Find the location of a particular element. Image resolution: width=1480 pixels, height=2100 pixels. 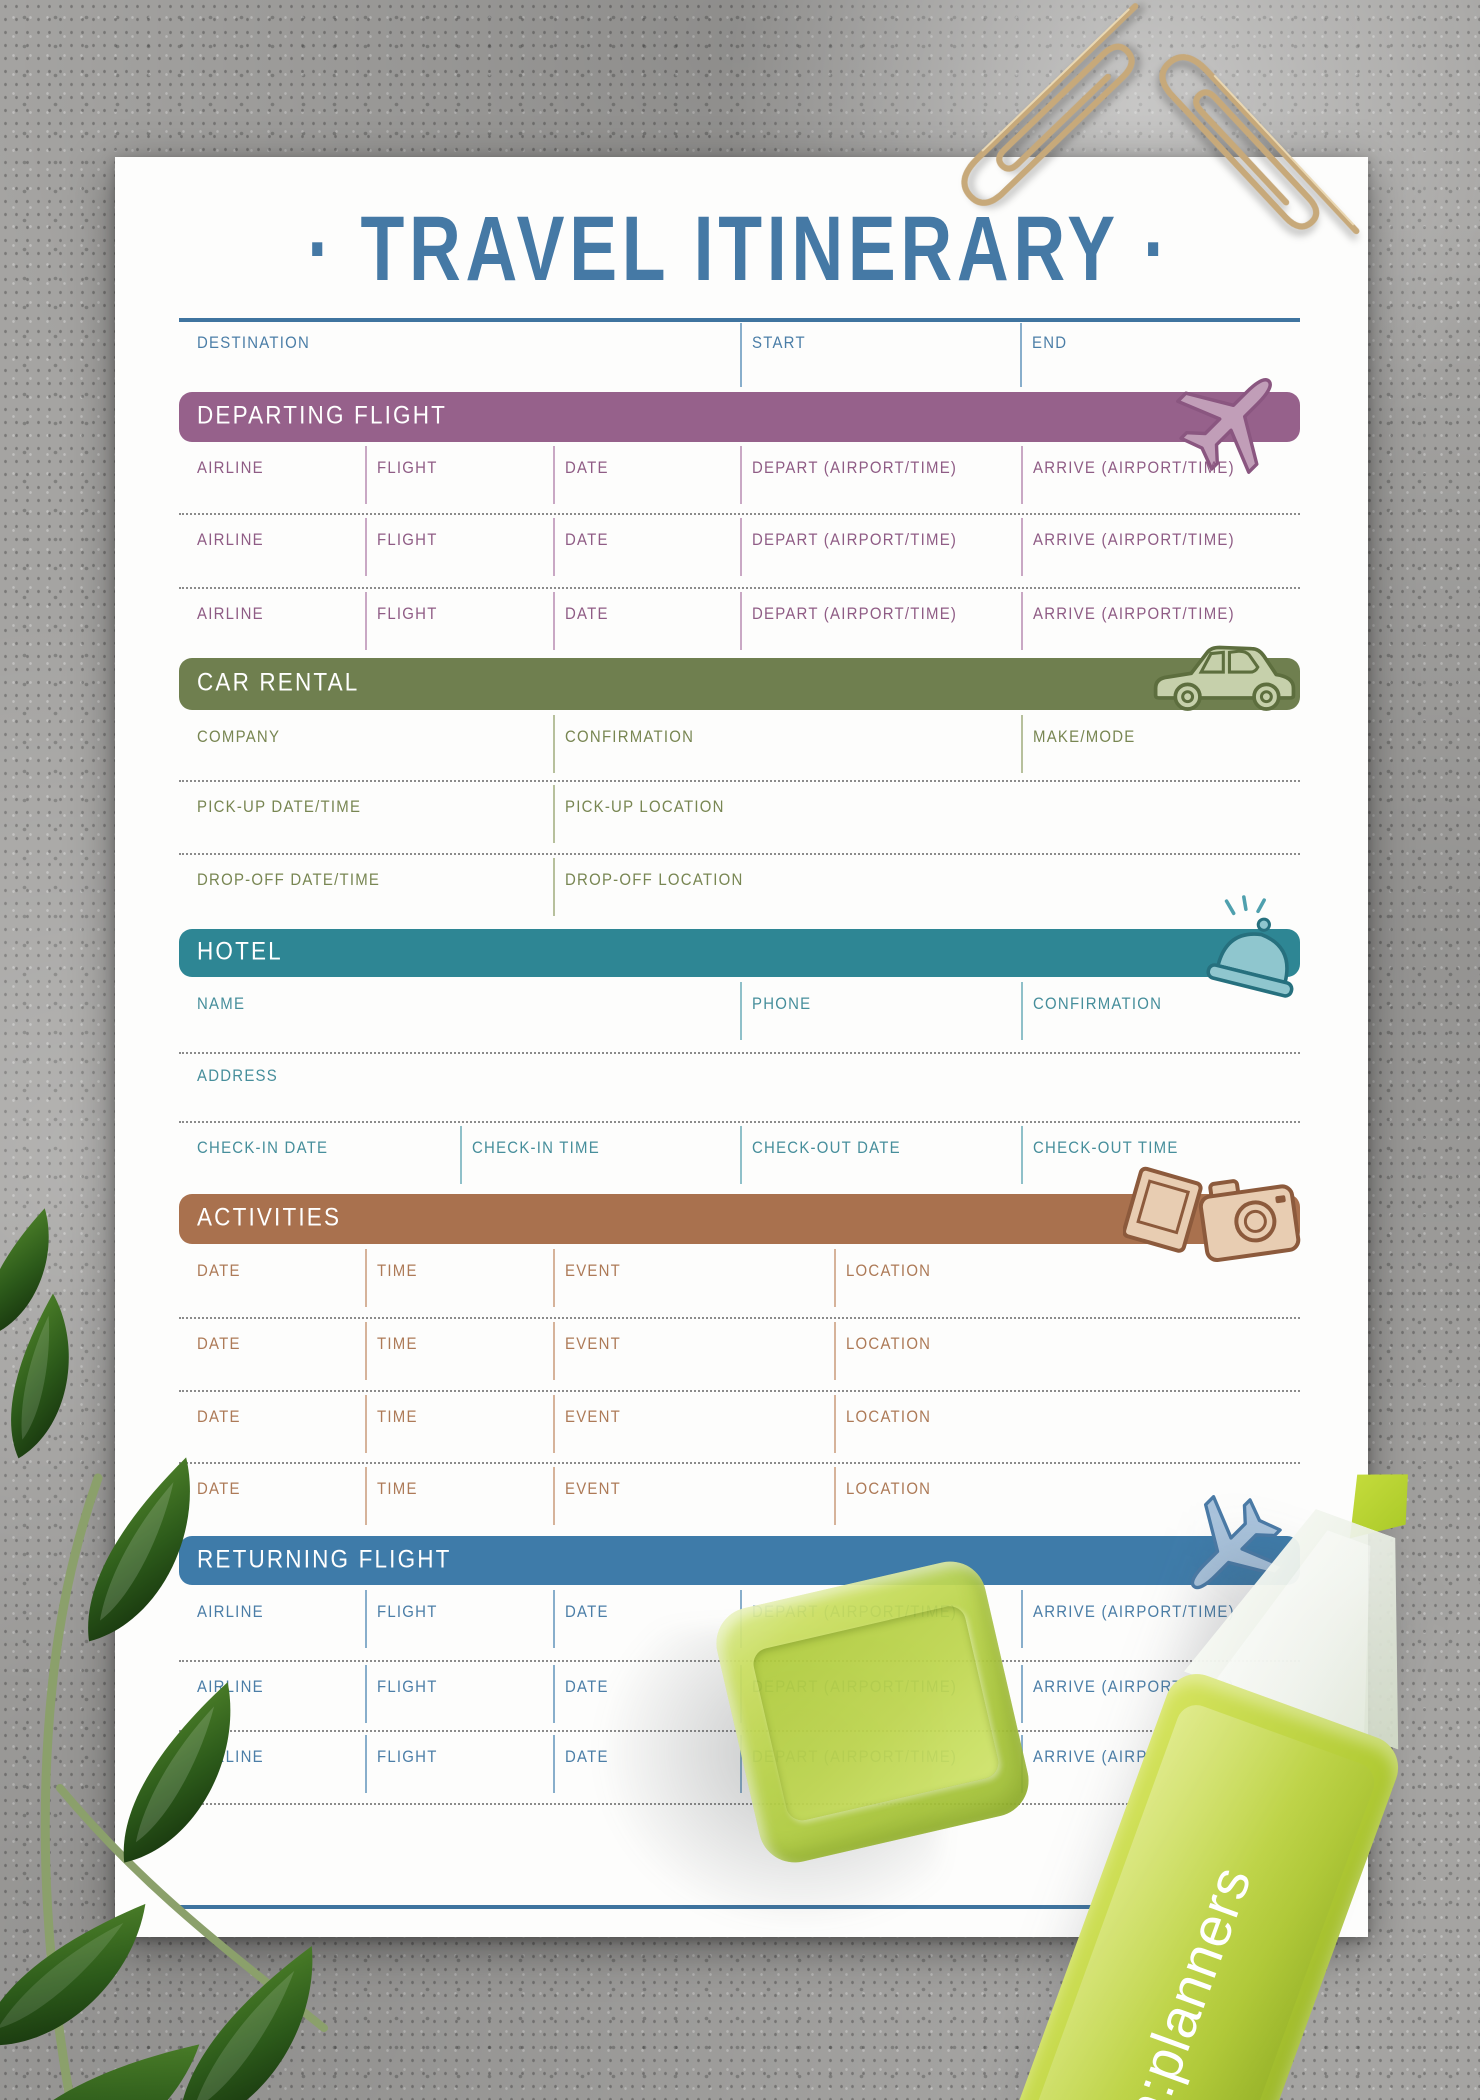

section-title: ACTIVITIES is located at coordinates (269, 1217).